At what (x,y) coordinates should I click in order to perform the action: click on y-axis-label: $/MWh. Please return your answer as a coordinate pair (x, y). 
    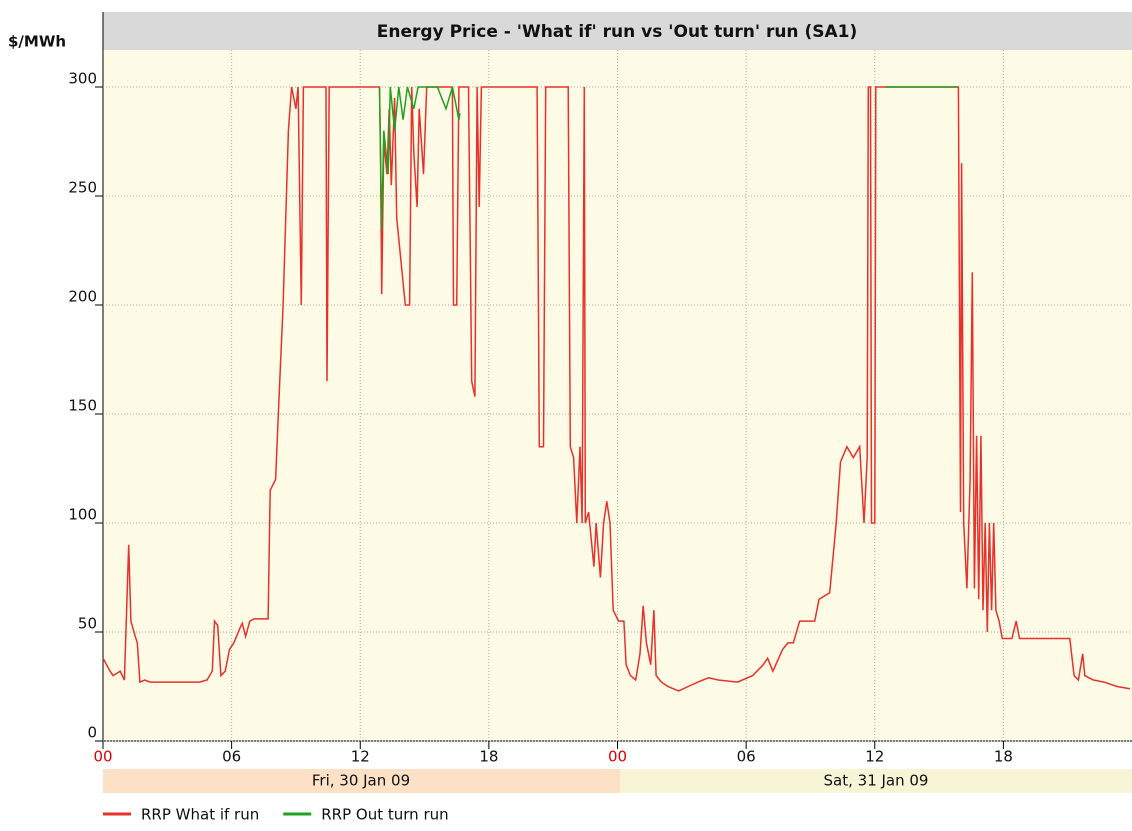
    Looking at the image, I should click on (37, 42).